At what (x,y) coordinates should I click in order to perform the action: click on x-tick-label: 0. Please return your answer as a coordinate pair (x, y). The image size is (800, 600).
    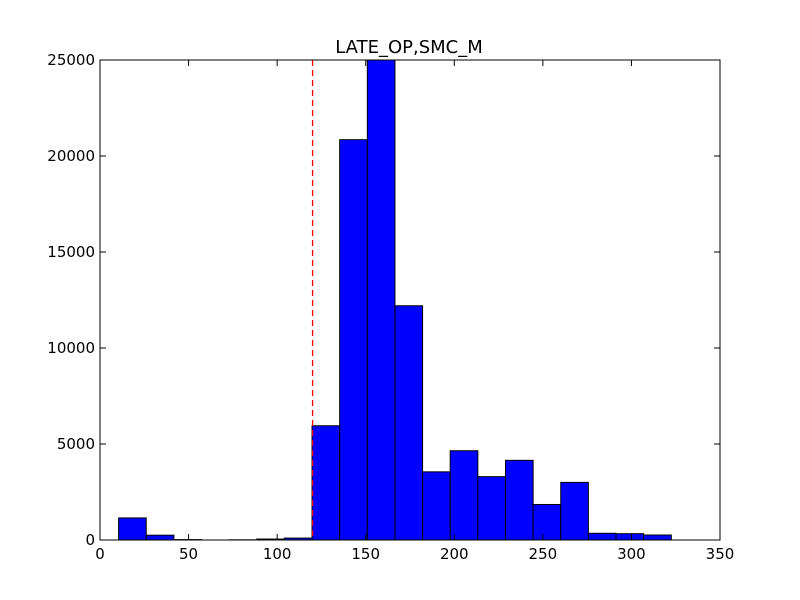
    Looking at the image, I should click on (100, 554).